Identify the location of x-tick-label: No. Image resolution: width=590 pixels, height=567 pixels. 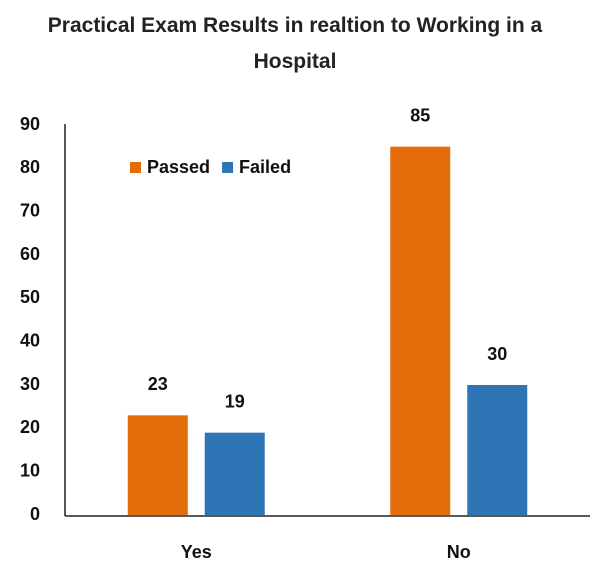
(459, 552).